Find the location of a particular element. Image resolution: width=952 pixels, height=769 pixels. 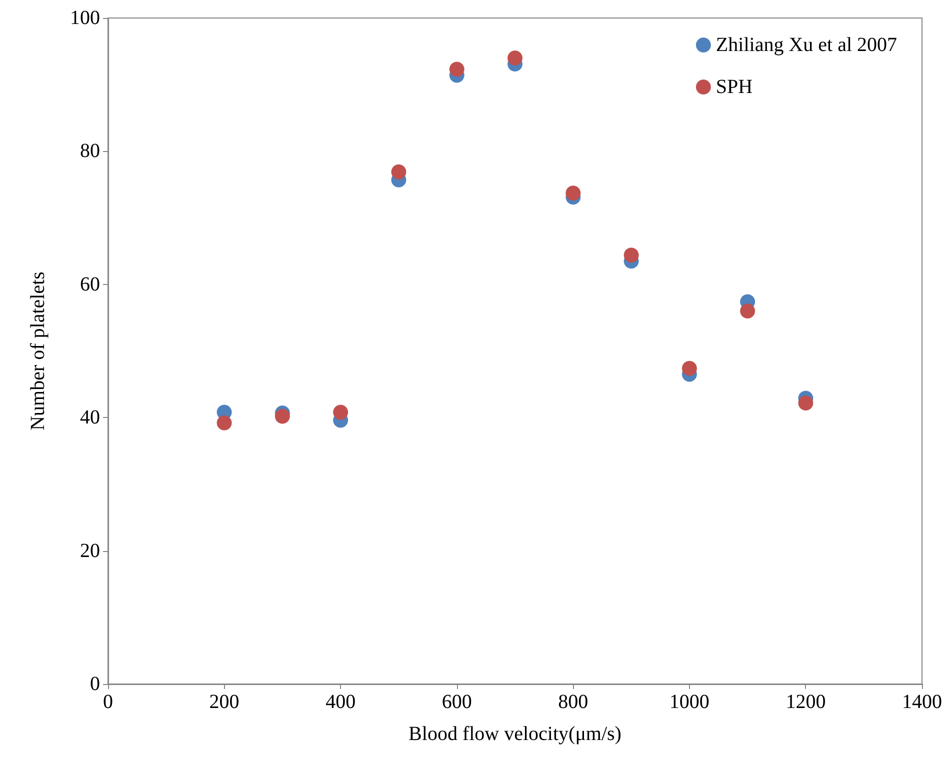

y-tick-label: 20 is located at coordinates (90, 551).